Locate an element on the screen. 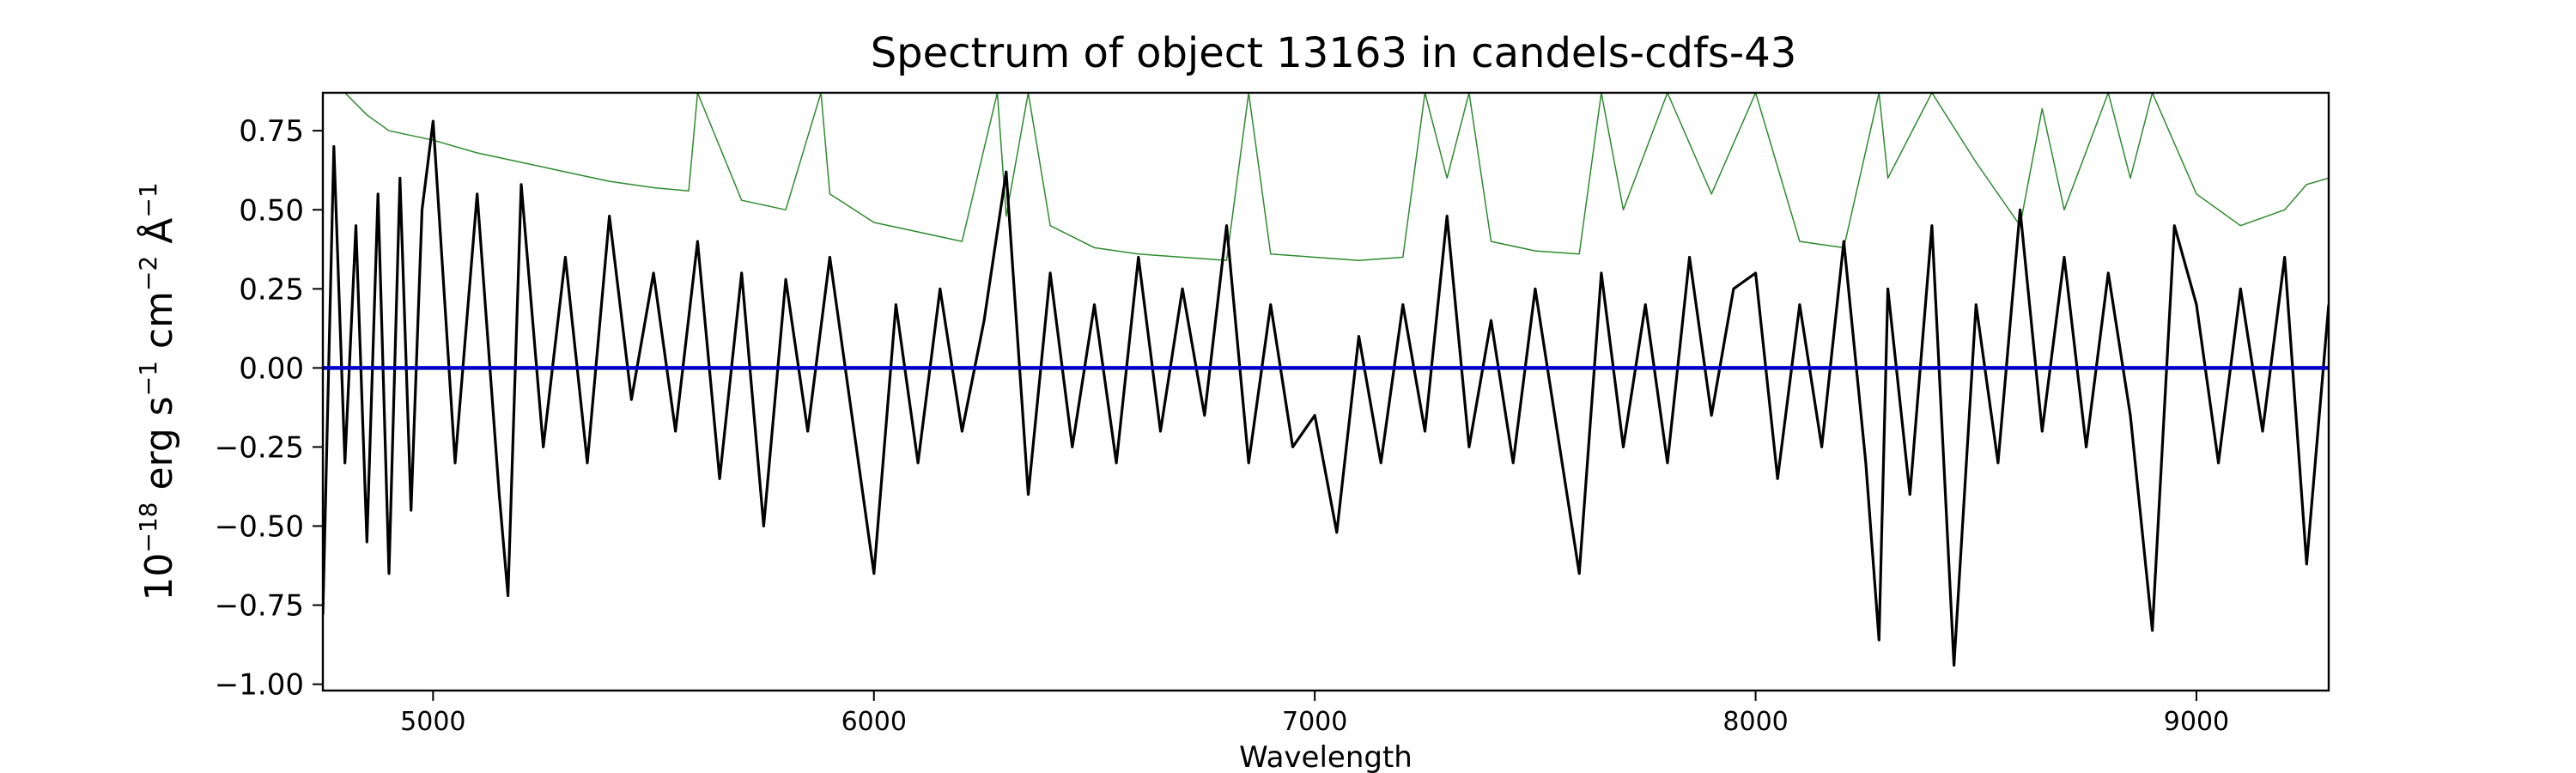 The image size is (2576, 773). y-label-cm: cm is located at coordinates (159, 326).